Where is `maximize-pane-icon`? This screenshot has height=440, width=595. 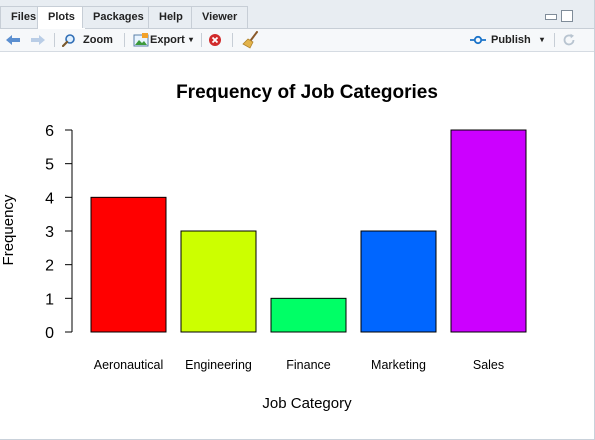
maximize-pane-icon is located at coordinates (567, 16).